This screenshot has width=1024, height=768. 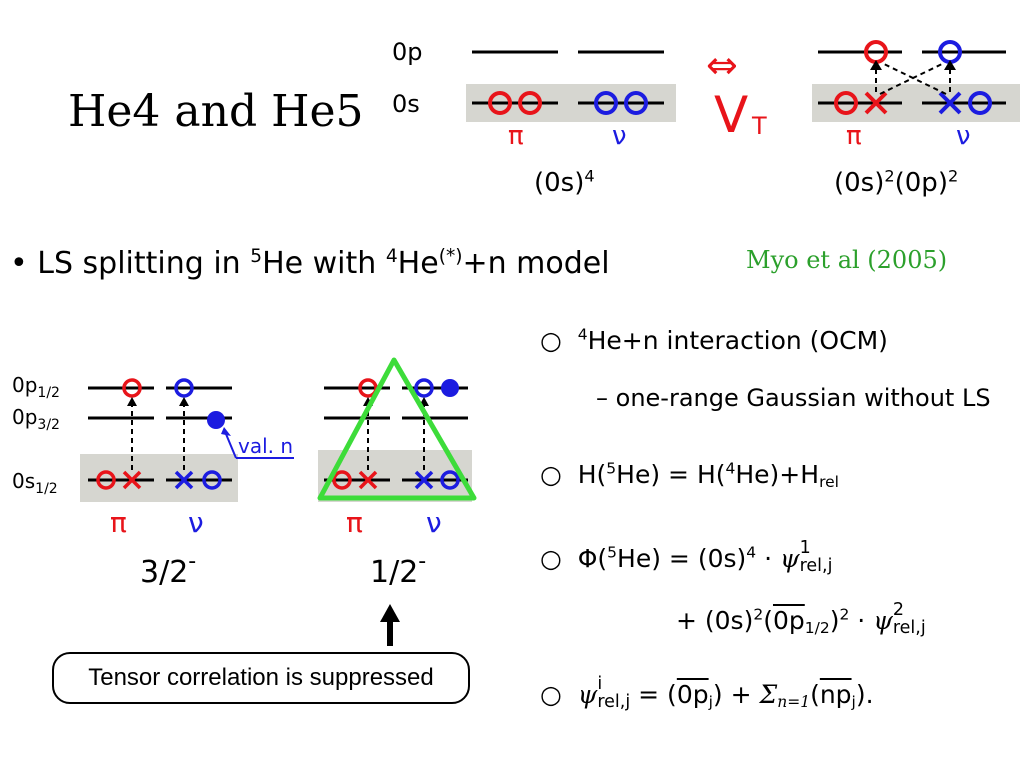 I want to click on level-label-0s12: 0s1/2, so click(x=35, y=483).